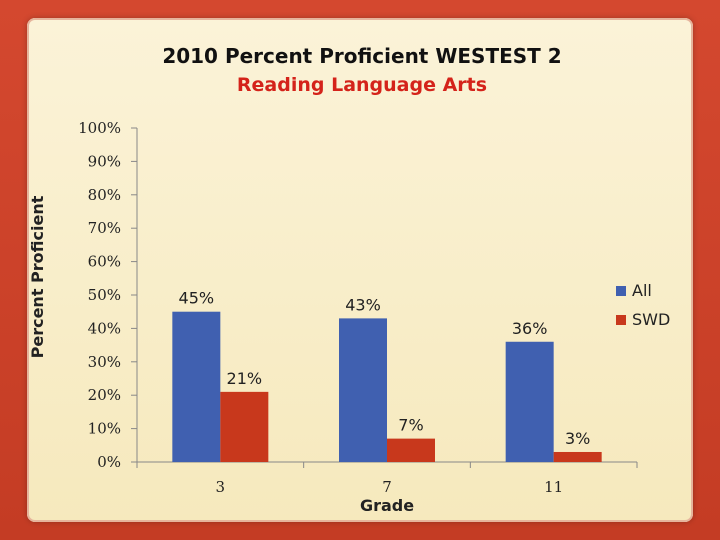  Describe the element at coordinates (104, 195) in the screenshot. I see `y-tick-label: 80%` at that location.